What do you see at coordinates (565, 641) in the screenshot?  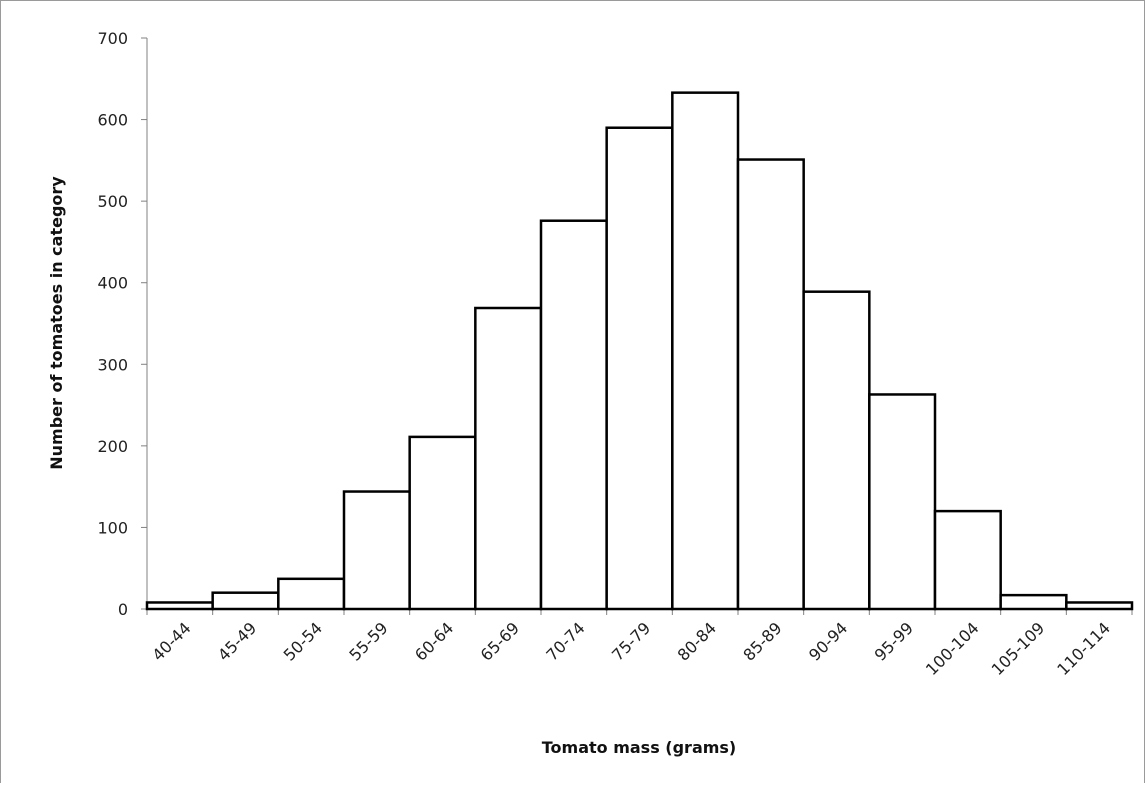 I see `x-tick-label: 70-74` at bounding box center [565, 641].